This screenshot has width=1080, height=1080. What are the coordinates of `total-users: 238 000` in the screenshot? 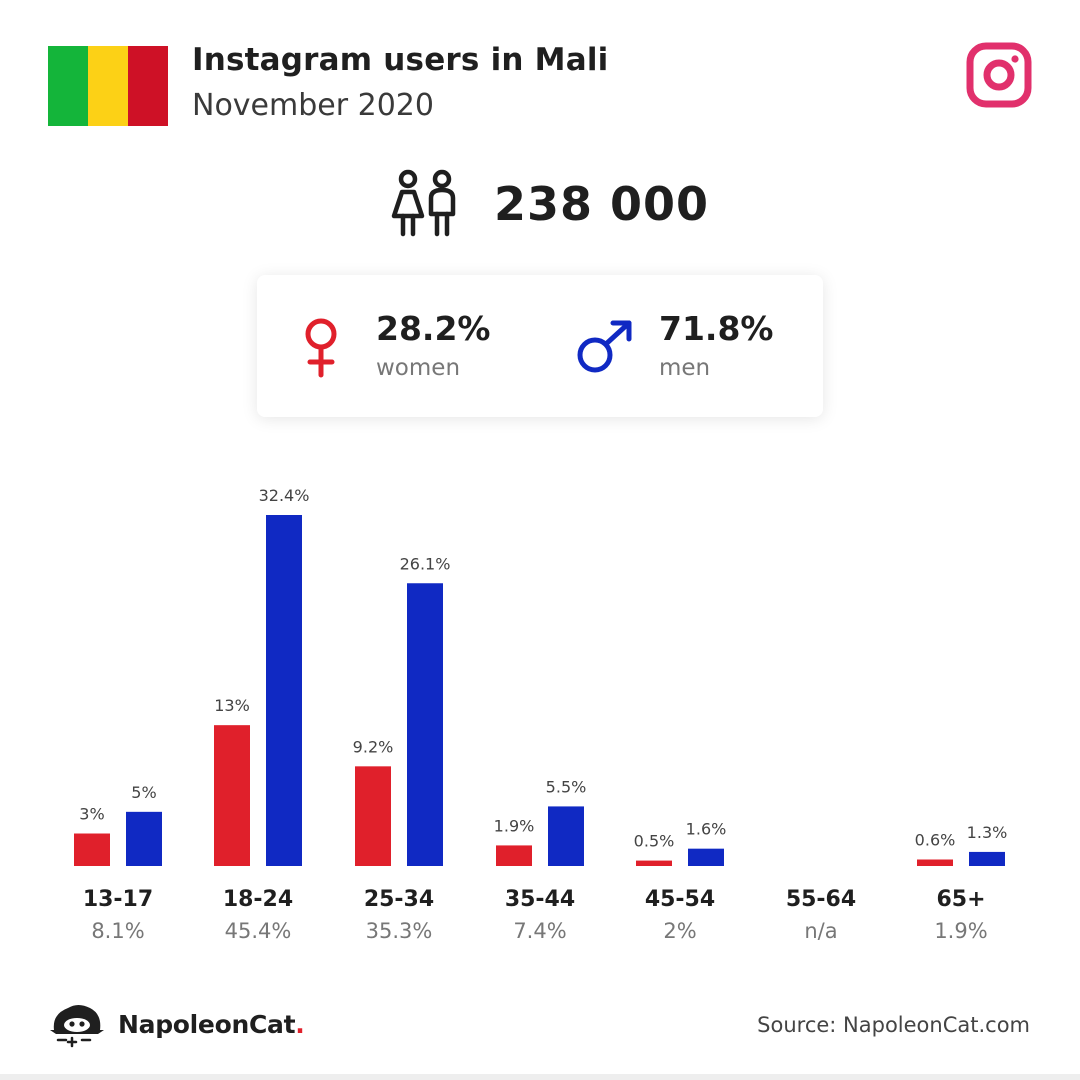 It's located at (548, 204).